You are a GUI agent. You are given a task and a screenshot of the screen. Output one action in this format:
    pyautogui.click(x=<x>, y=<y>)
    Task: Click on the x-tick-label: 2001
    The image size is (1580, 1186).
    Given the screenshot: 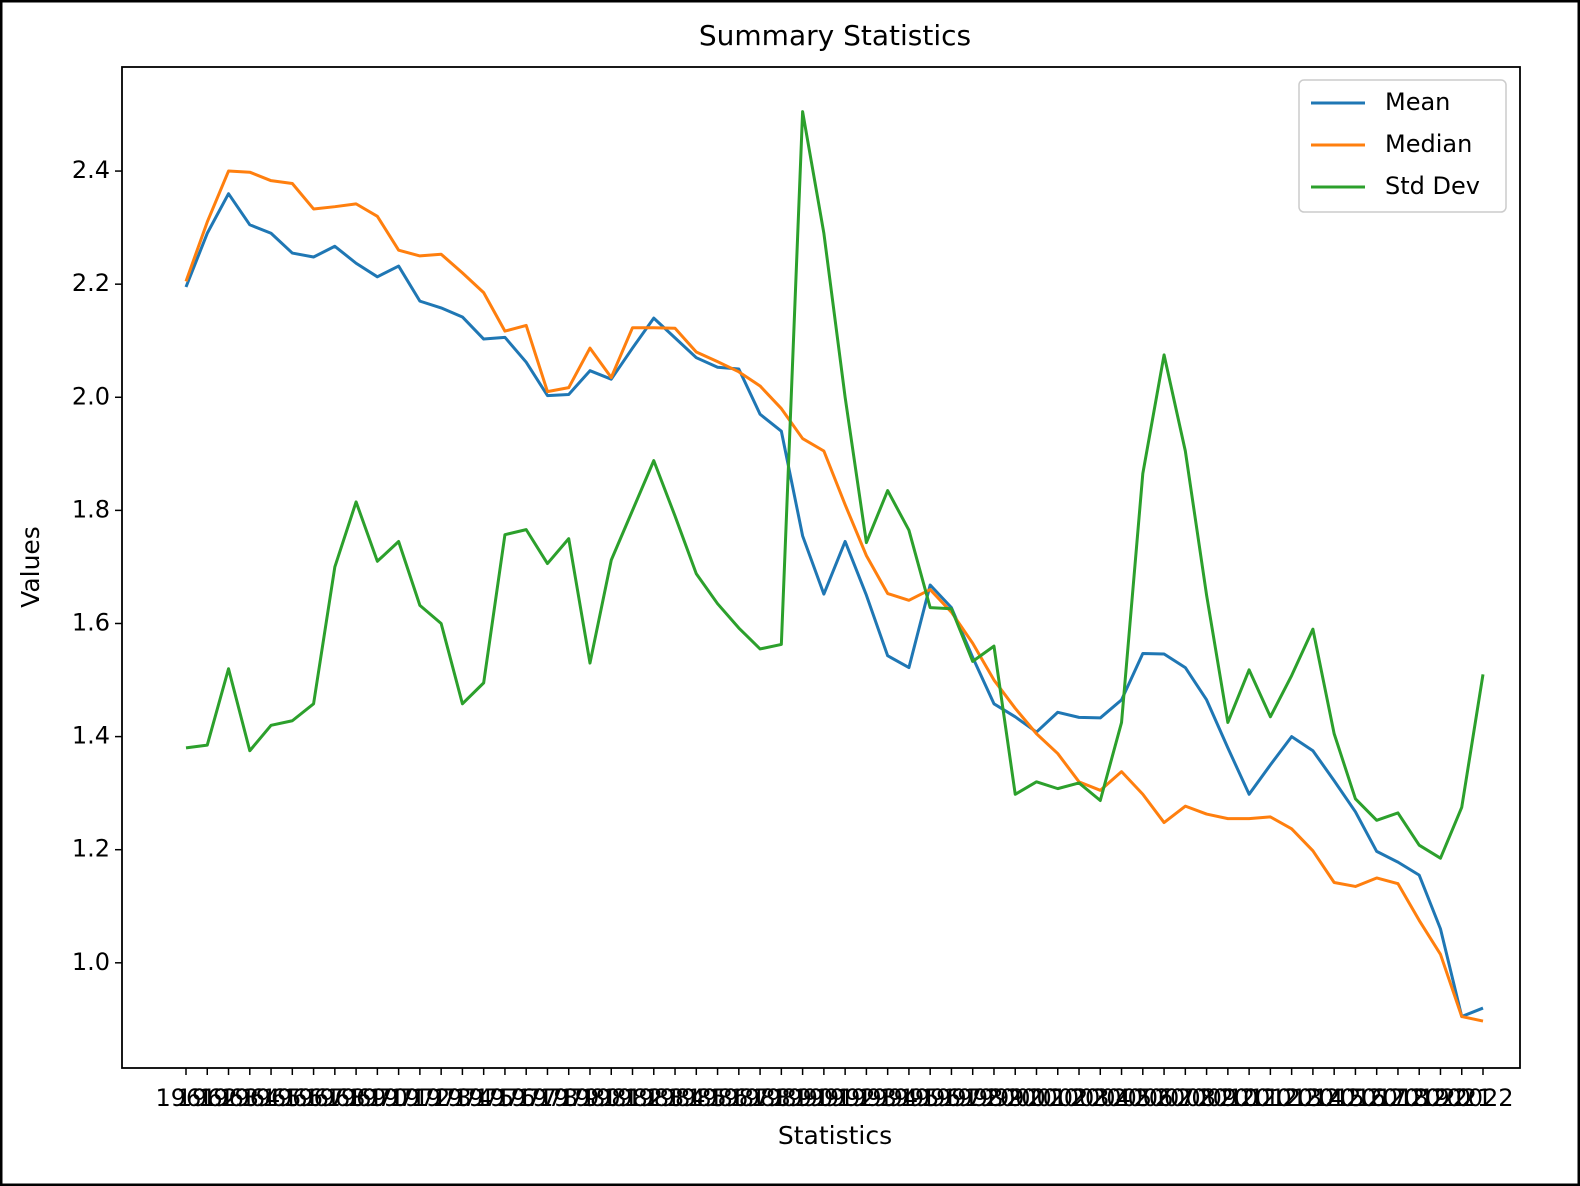 What is the action you would take?
    pyautogui.click(x=1036, y=1098)
    